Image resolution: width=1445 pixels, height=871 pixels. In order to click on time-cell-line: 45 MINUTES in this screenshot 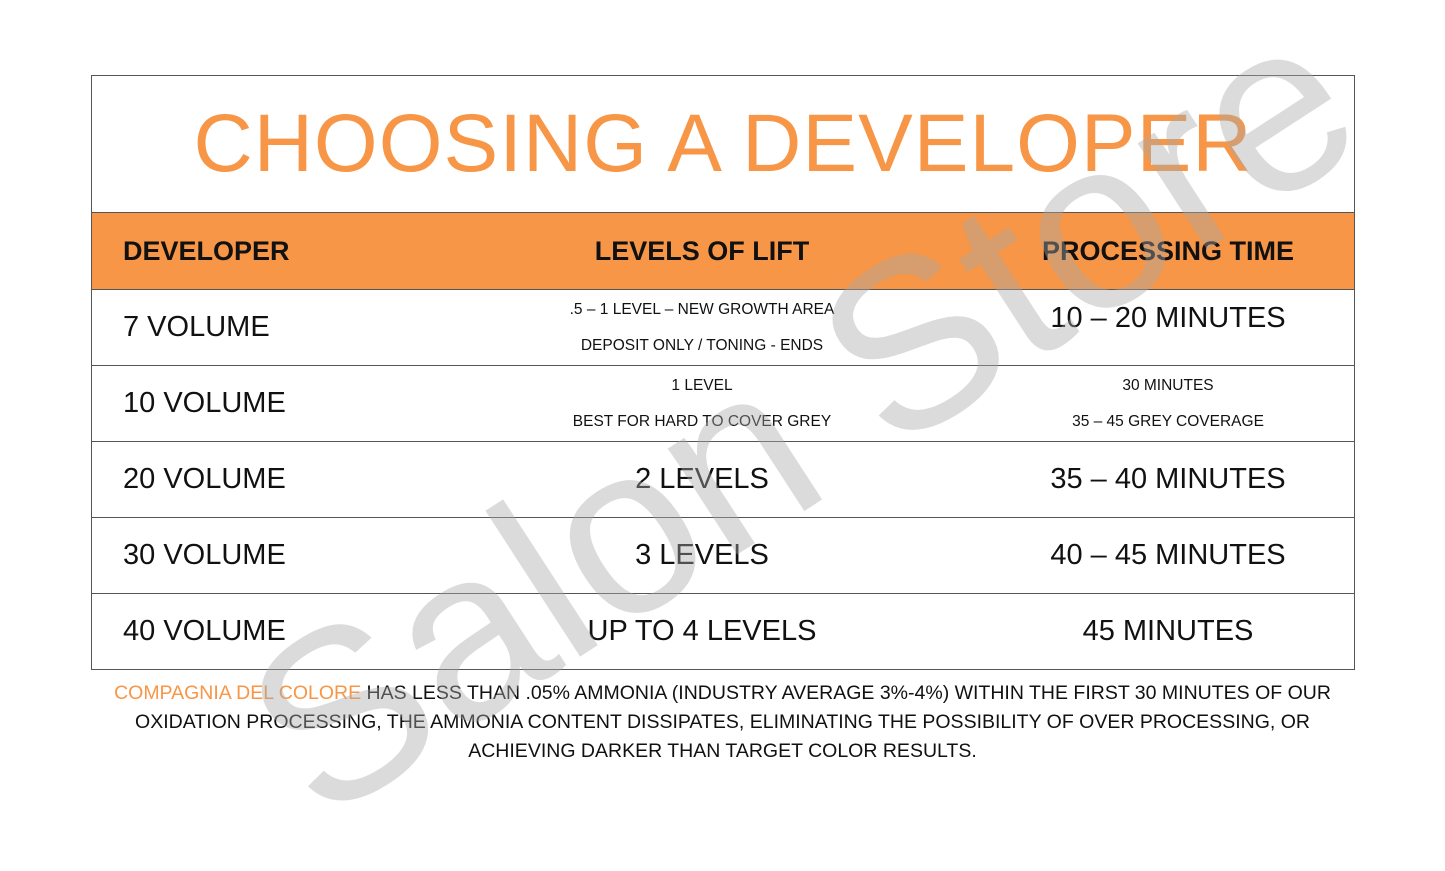, I will do `click(1168, 631)`.